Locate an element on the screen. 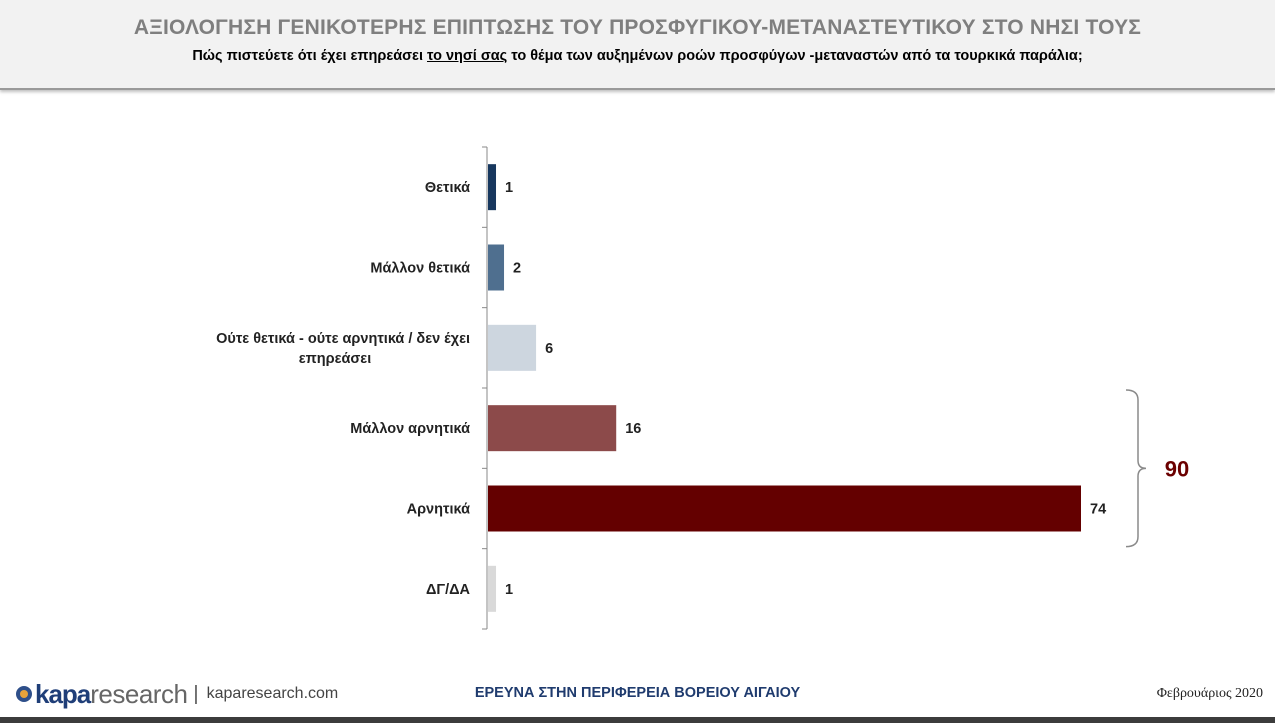  subtitle-underlined: το νησί σας is located at coordinates (467, 56).